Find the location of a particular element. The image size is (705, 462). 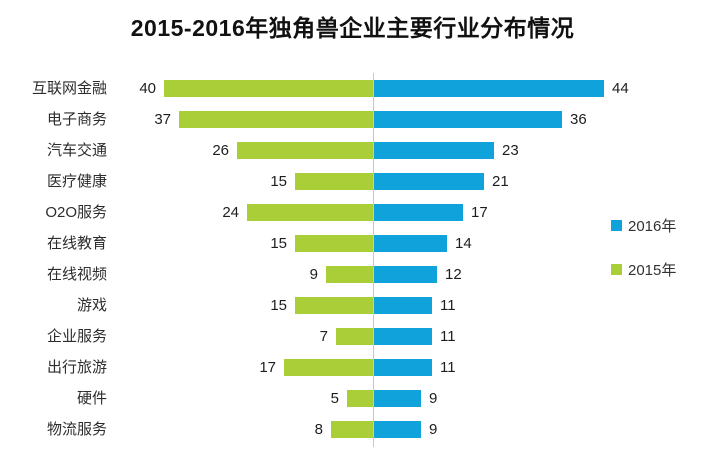

value-label-2015: 37 is located at coordinates (162, 119).